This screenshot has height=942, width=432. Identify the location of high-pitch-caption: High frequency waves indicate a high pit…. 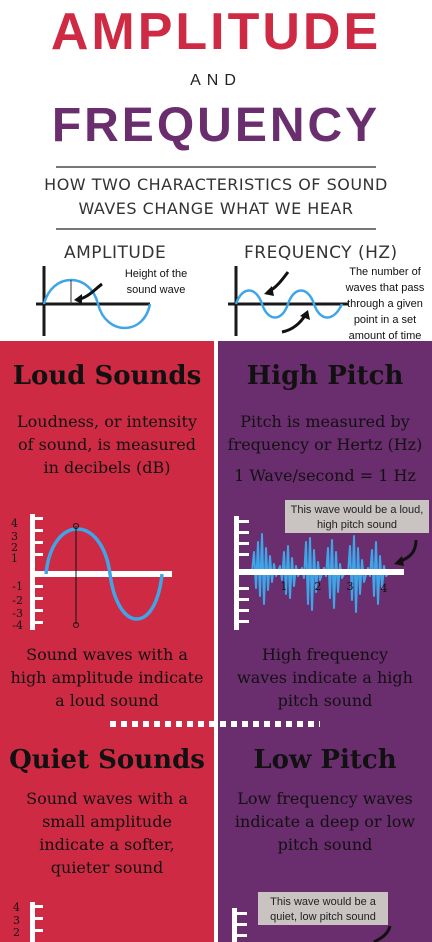
(325, 677).